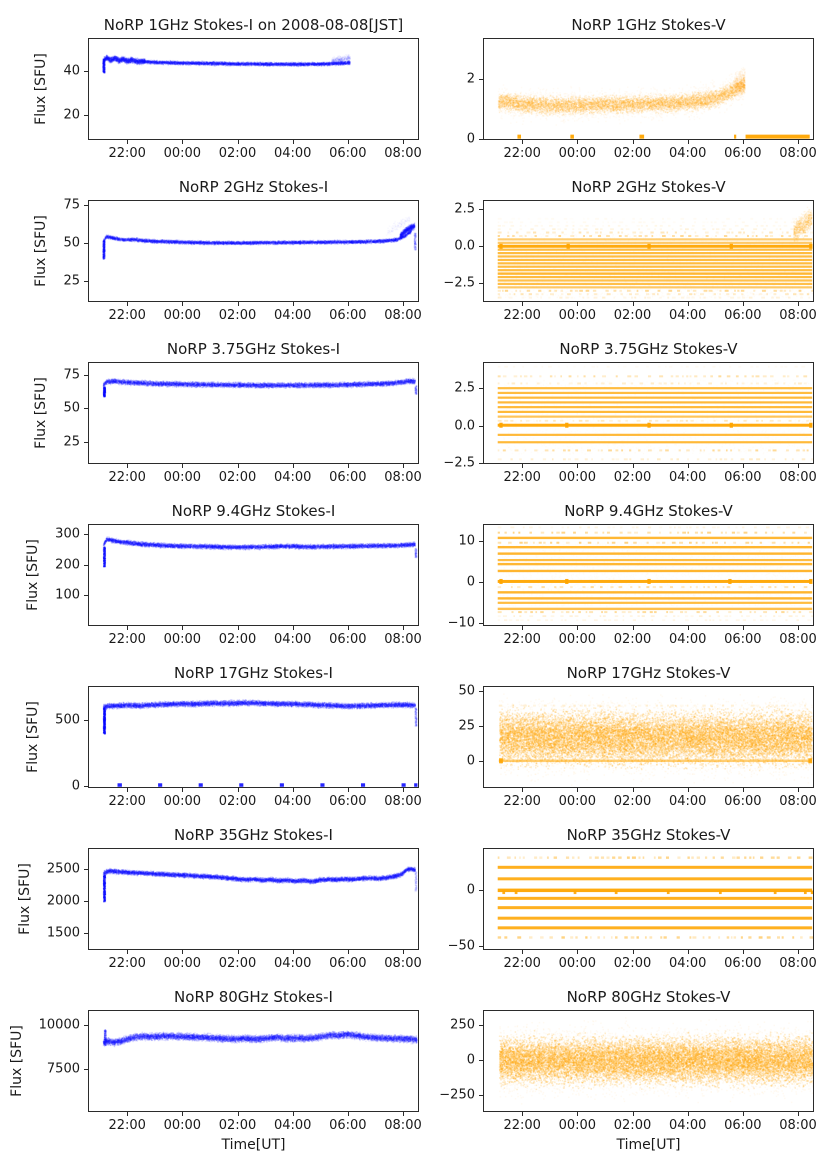  I want to click on y-tick-label: 40, so click(71, 71).